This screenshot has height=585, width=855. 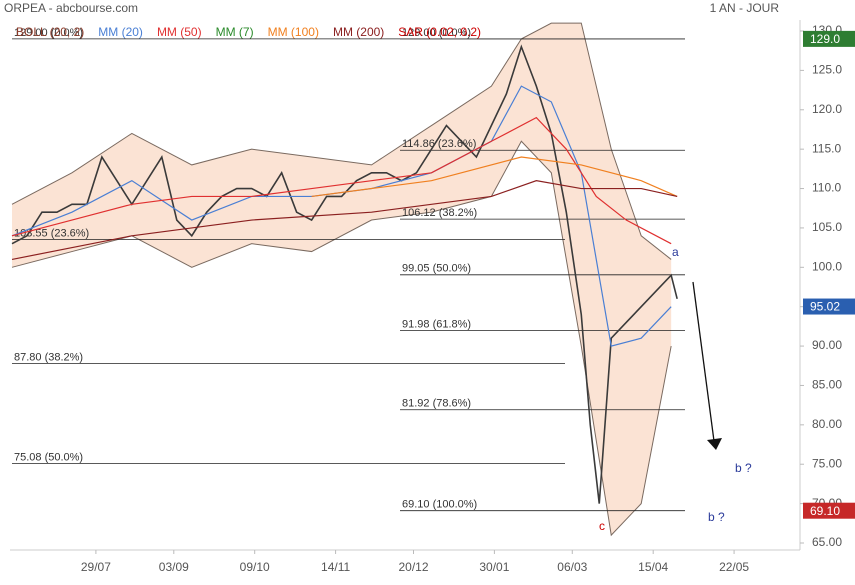 What do you see at coordinates (826, 148) in the screenshot?
I see `y-tick-label: 115.0` at bounding box center [826, 148].